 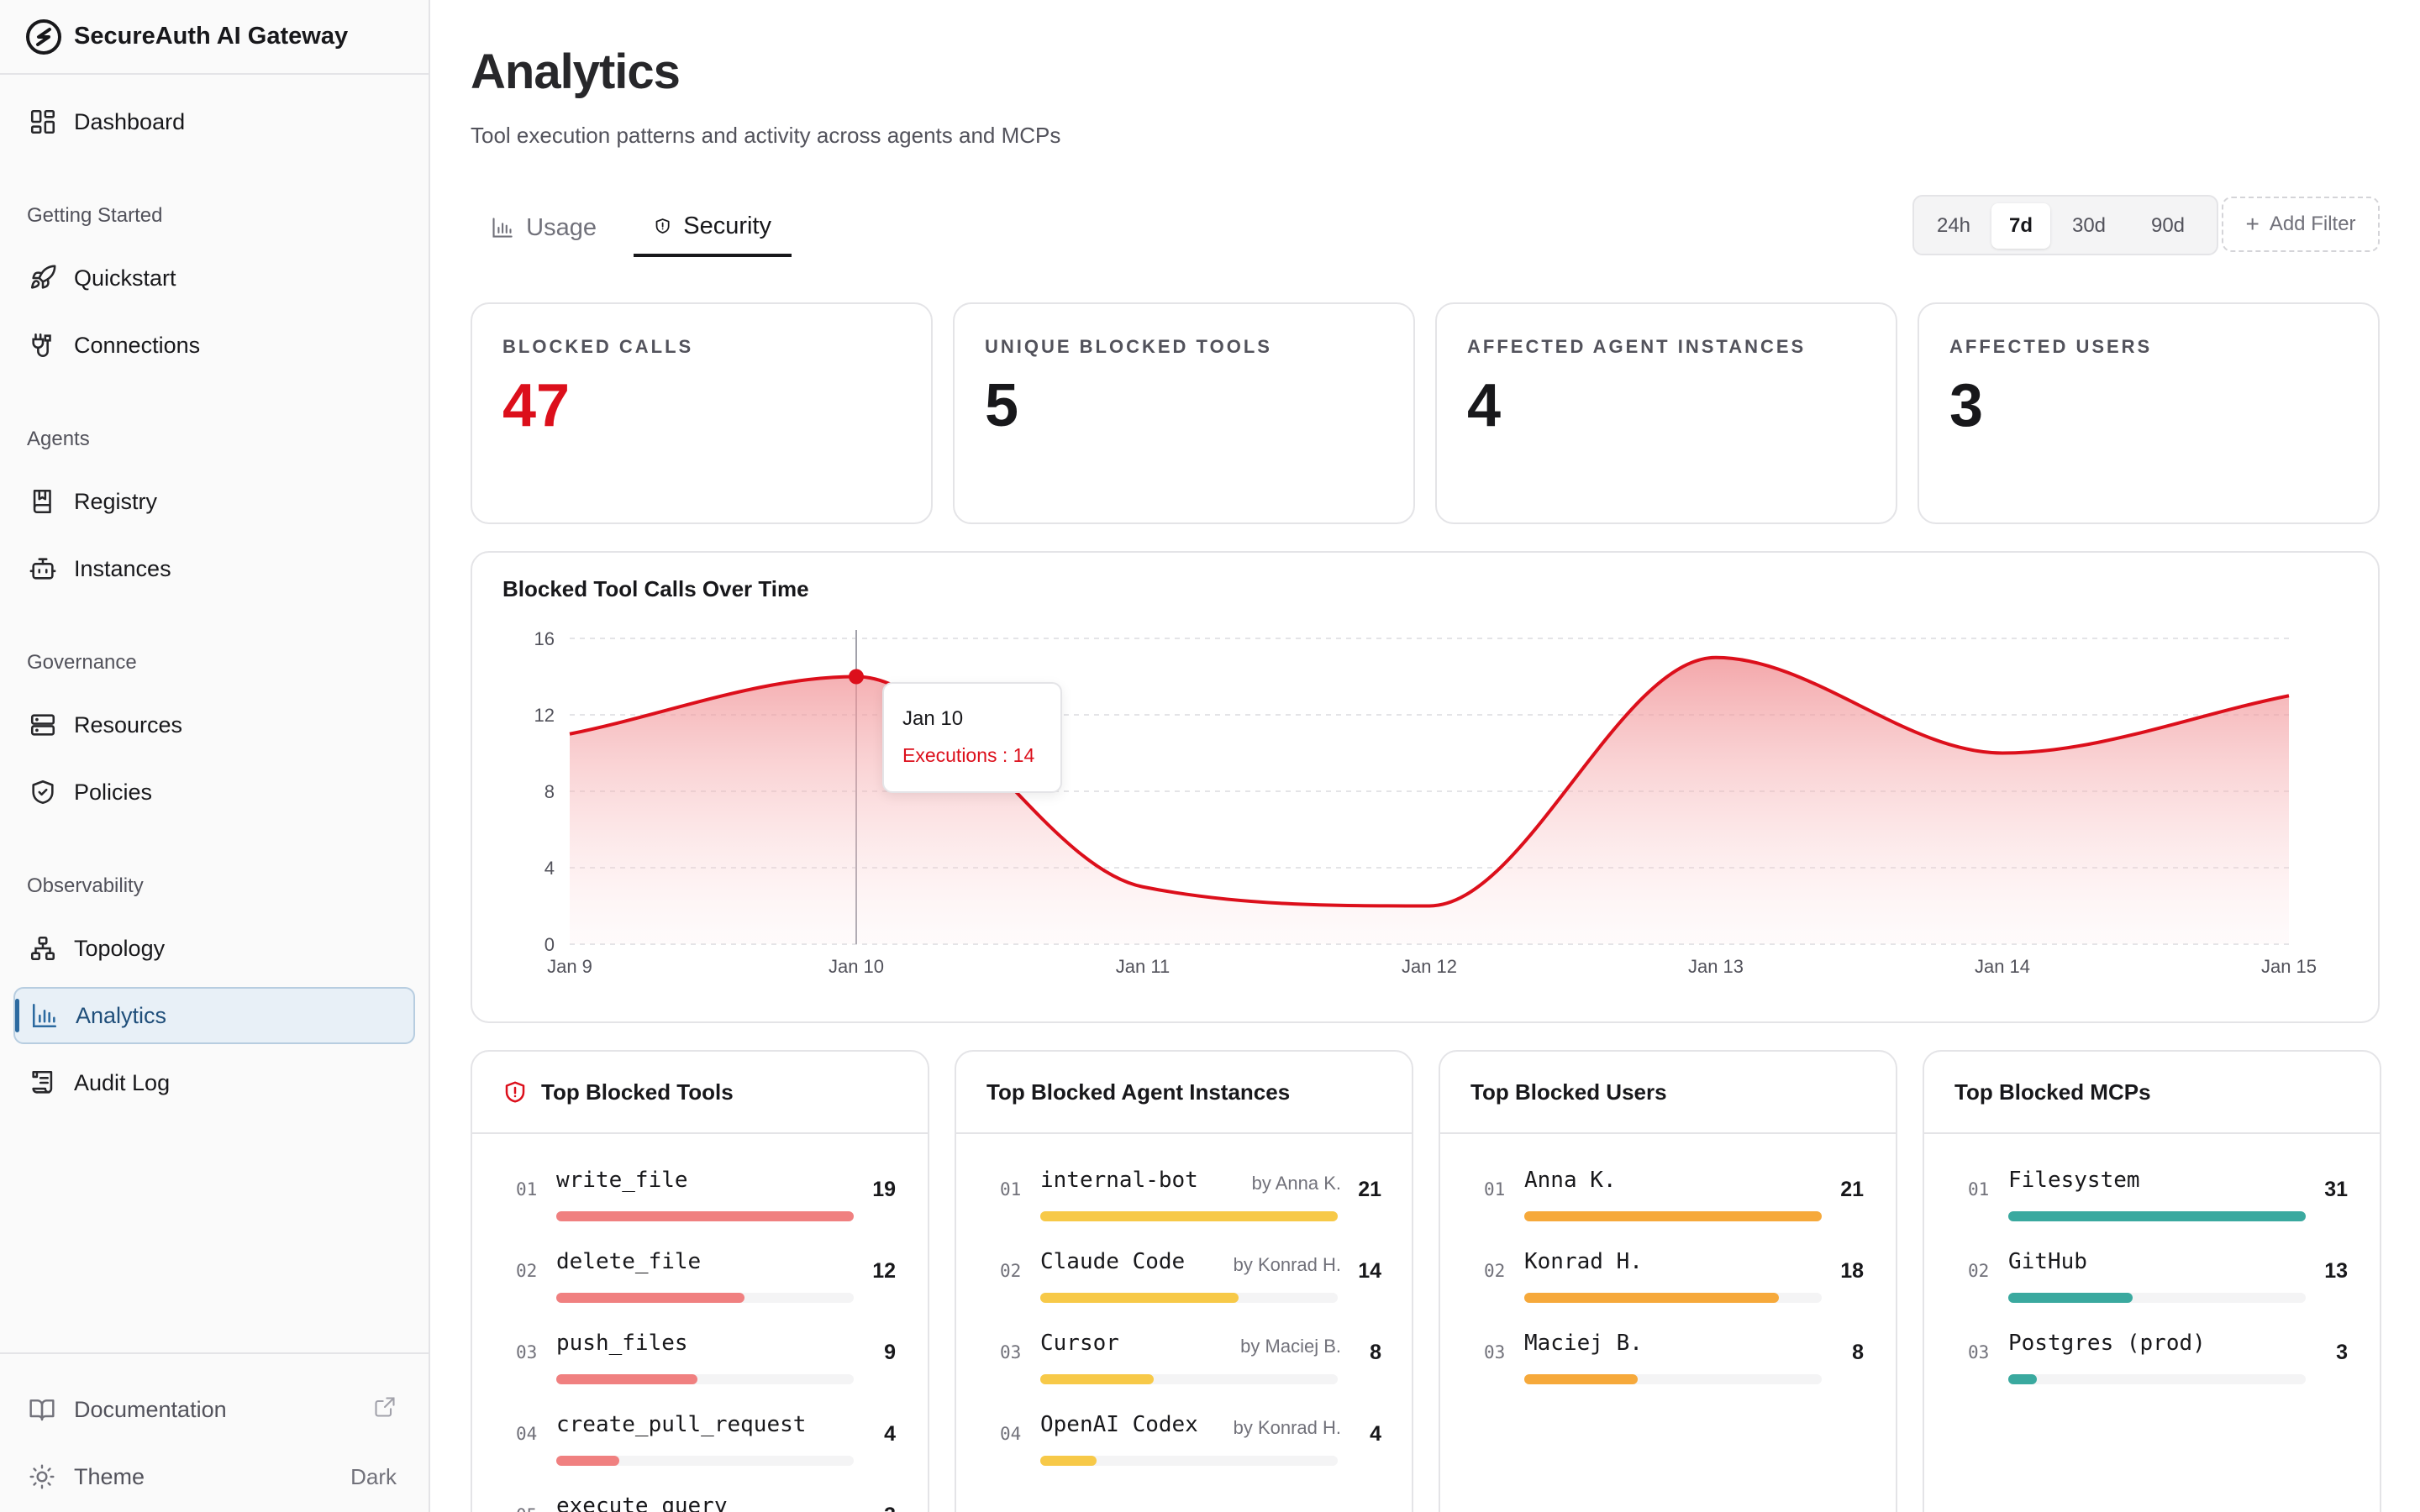 What do you see at coordinates (700, 1428) in the screenshot?
I see `list-item: 04 create_pull_request 4` at bounding box center [700, 1428].